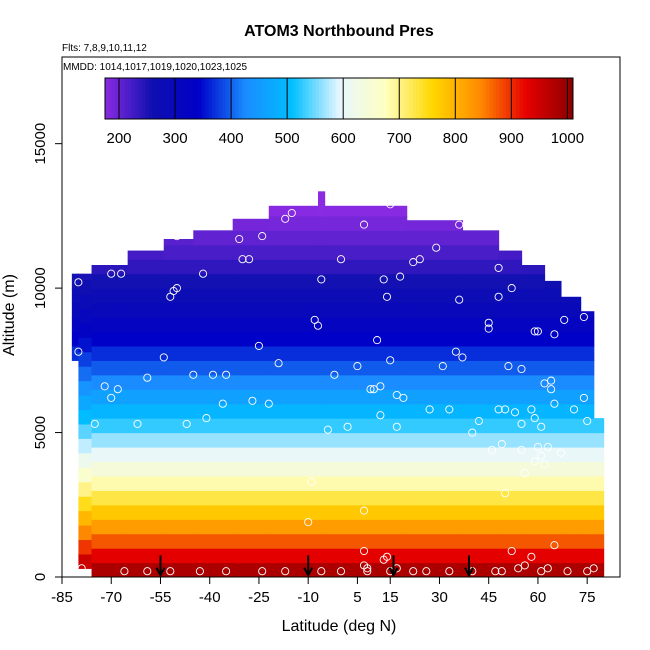 Image resolution: width=650 pixels, height=650 pixels. I want to click on y-tick-label: 10000, so click(40, 288).